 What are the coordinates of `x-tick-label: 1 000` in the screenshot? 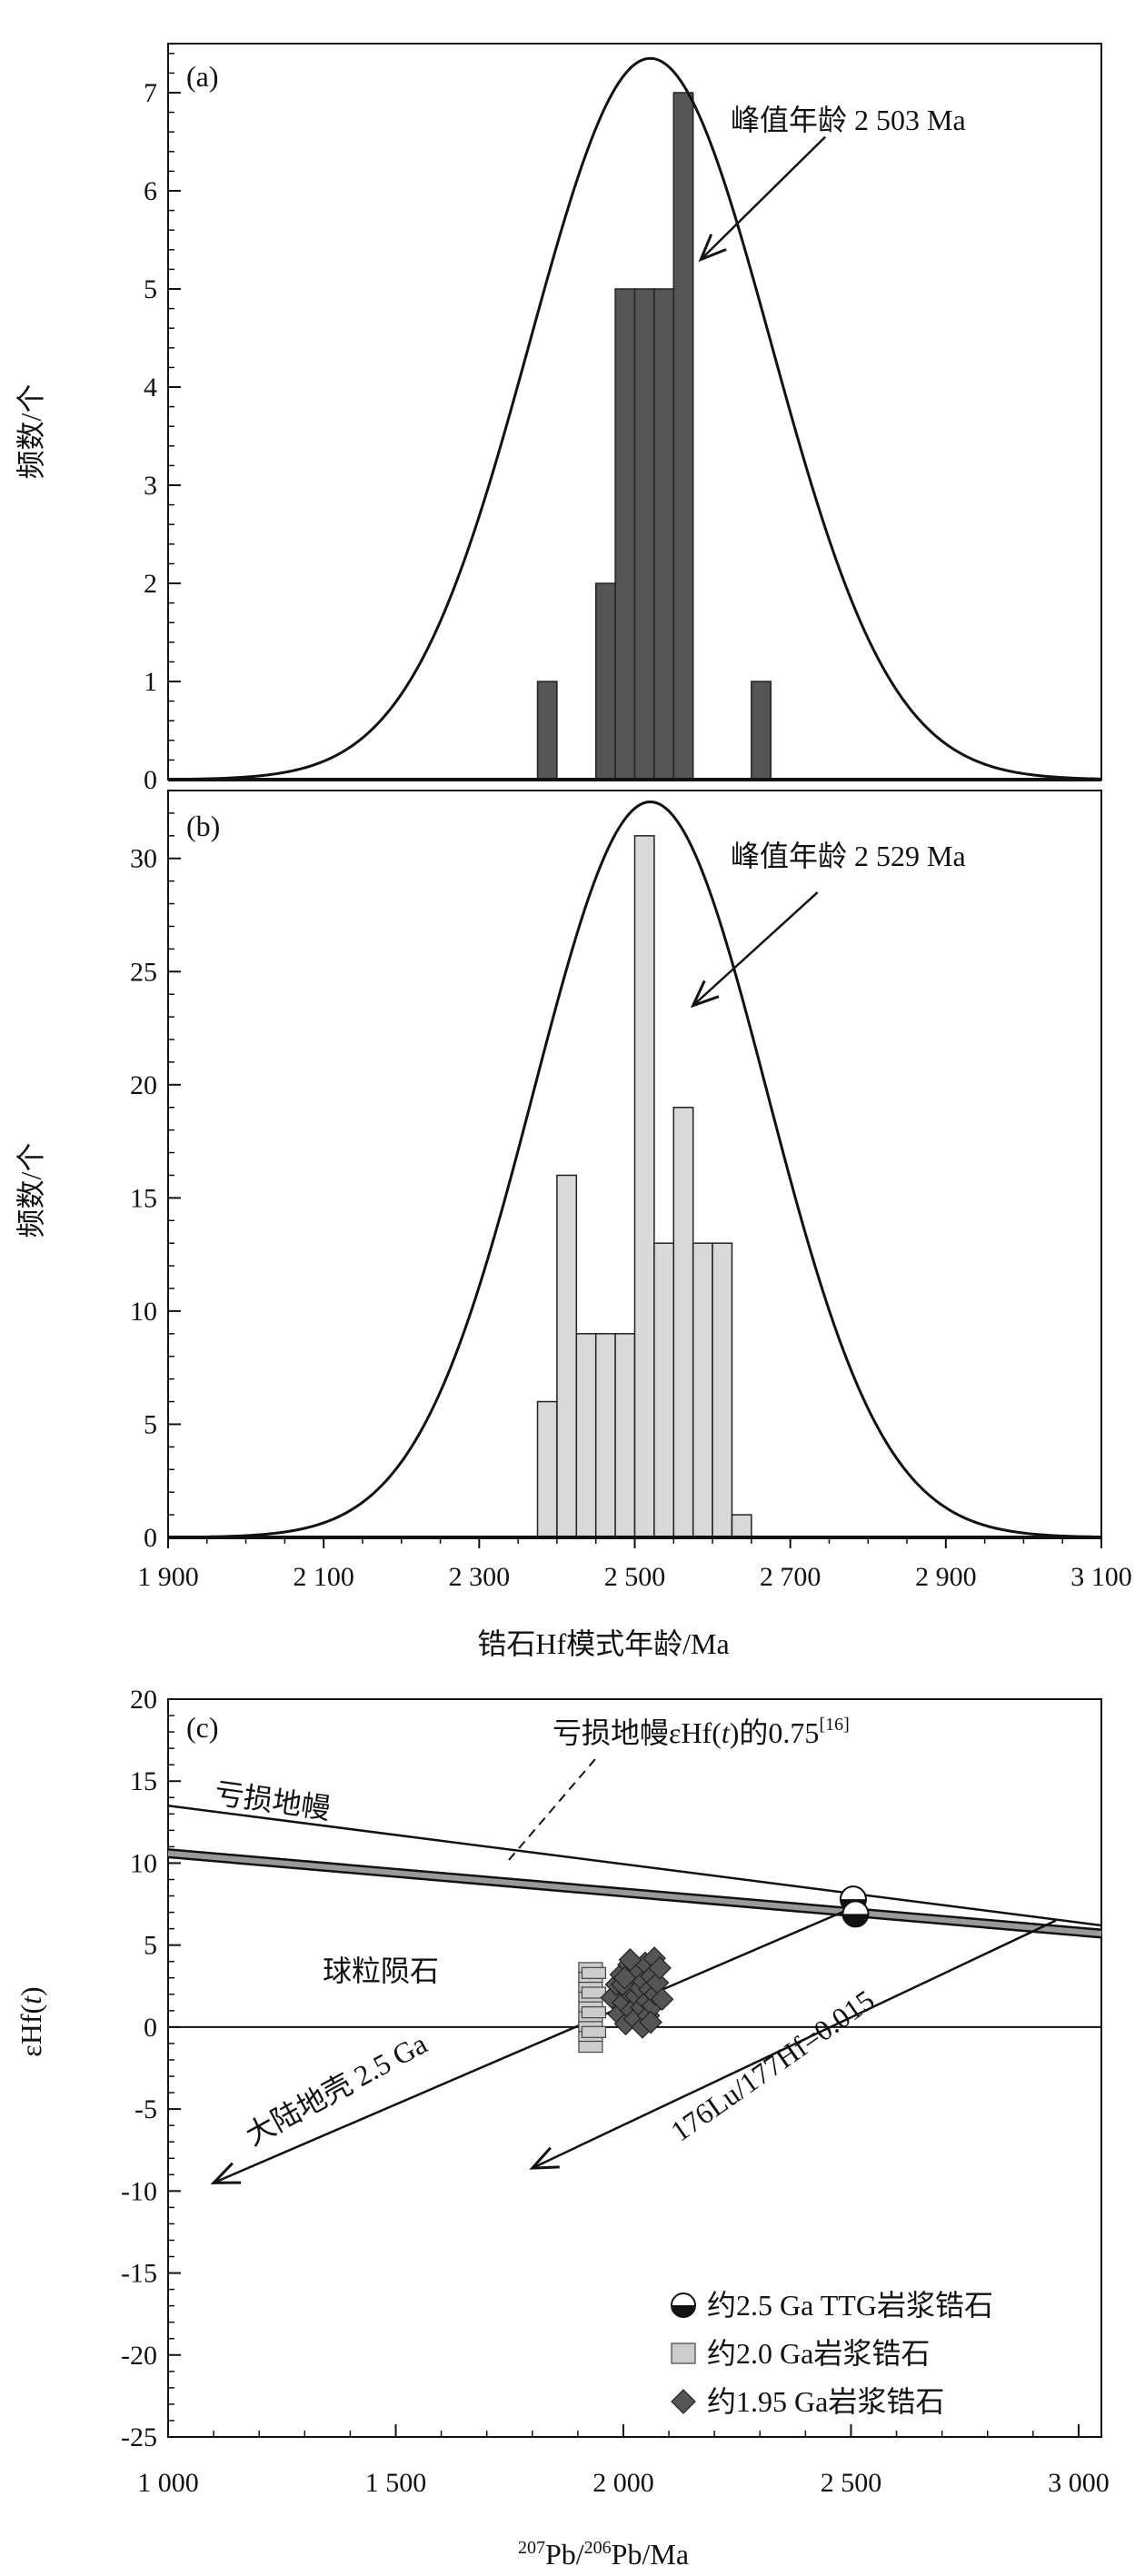 It's located at (168, 2483).